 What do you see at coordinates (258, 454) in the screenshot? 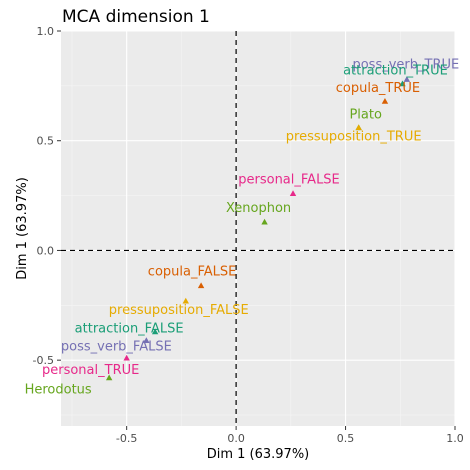
I see `x-axis-title: Dim 1 (63.97%)` at bounding box center [258, 454].